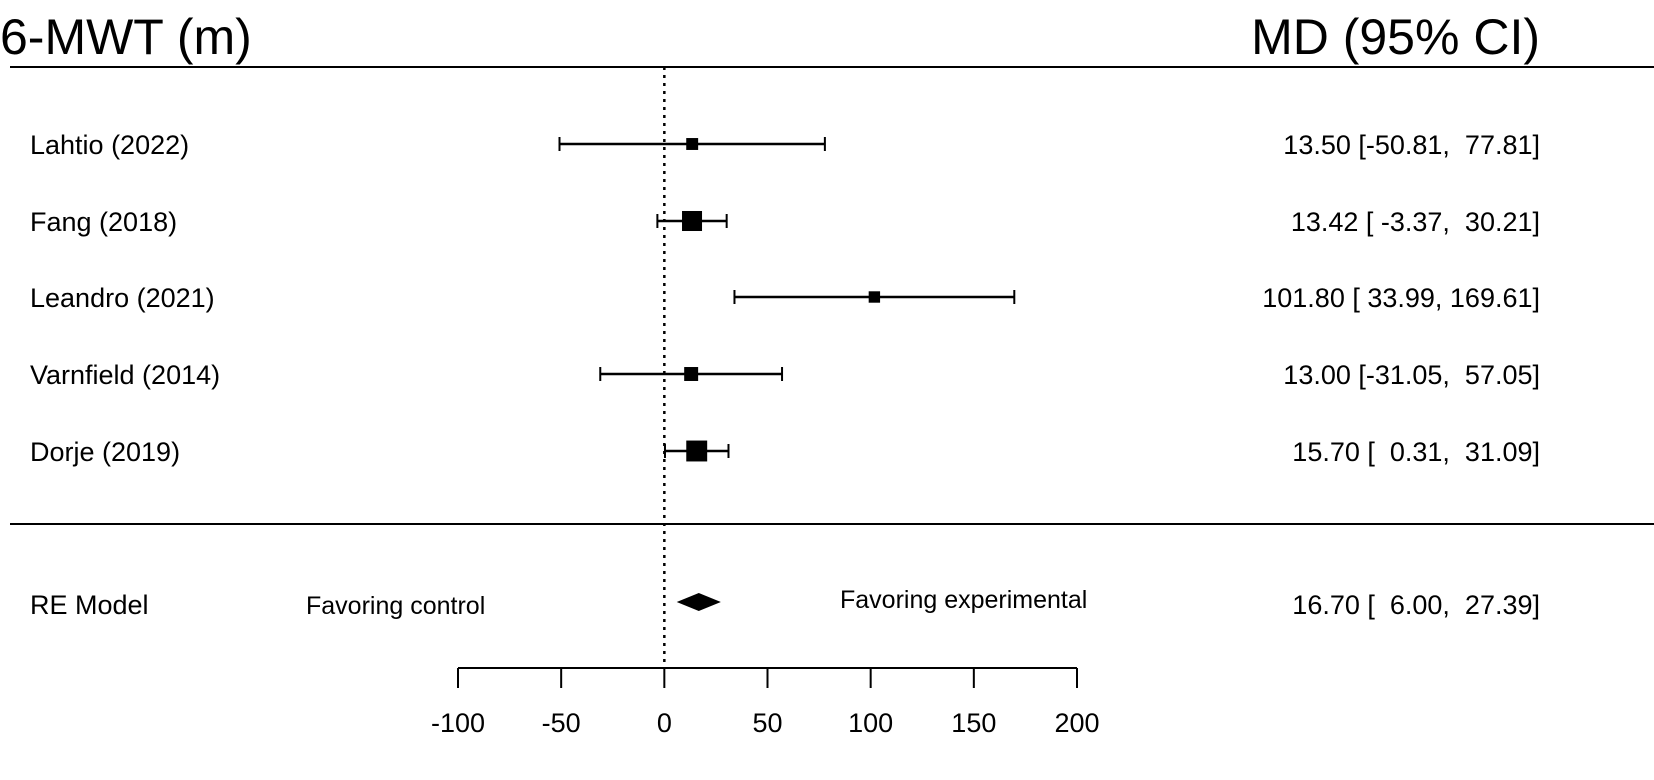 This screenshot has height=780, width=1654. Describe the element at coordinates (973, 723) in the screenshot. I see `x-tick-label: 150` at that location.